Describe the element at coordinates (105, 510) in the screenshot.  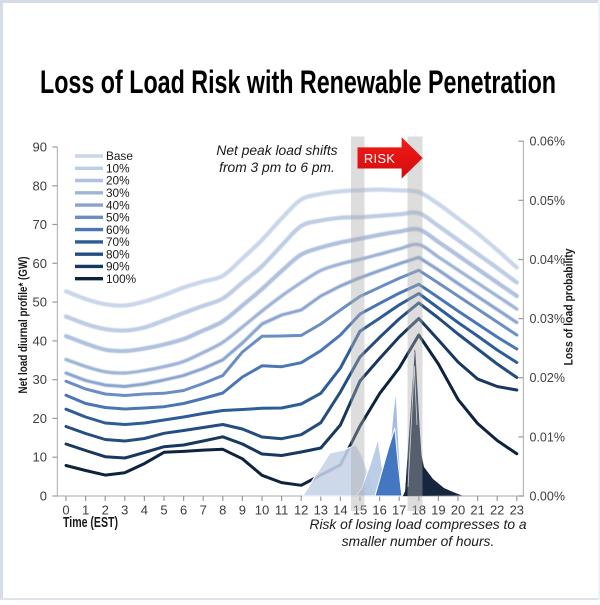
I see `svg-text: 2` at that location.